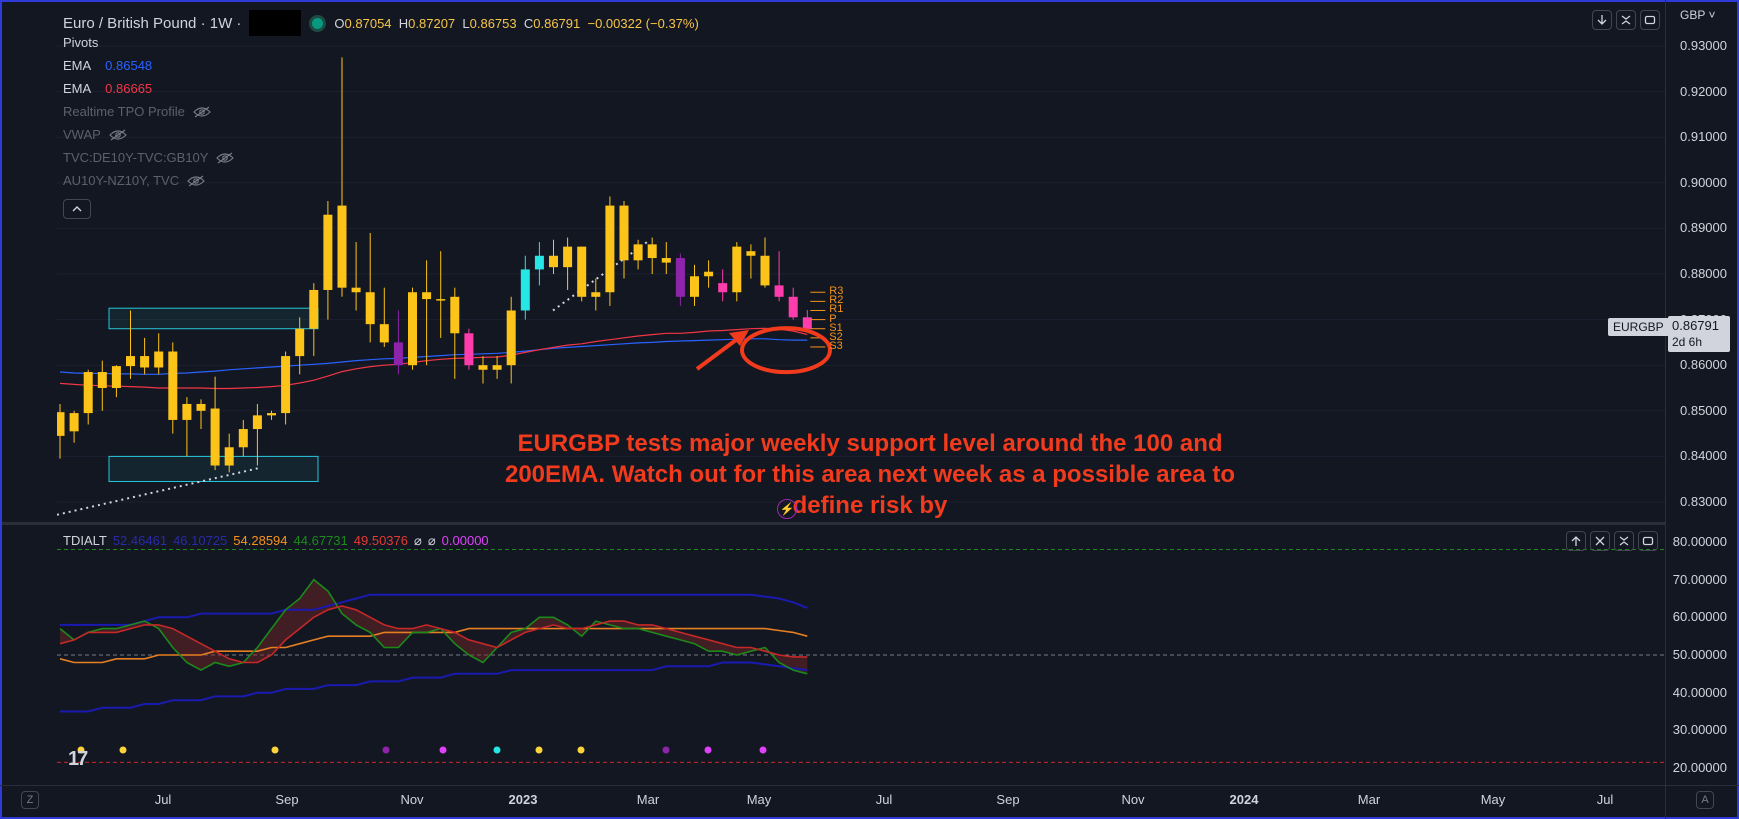 This screenshot has width=1739, height=819. I want to click on oscillator-value: 0.00000, so click(465, 540).